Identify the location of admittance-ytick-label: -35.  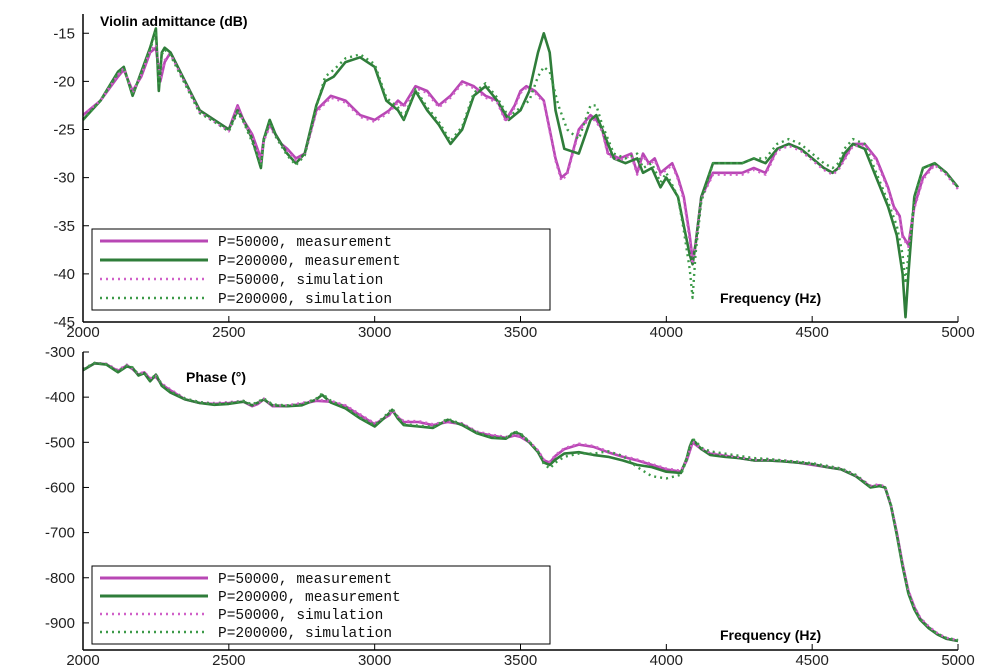
(64, 226).